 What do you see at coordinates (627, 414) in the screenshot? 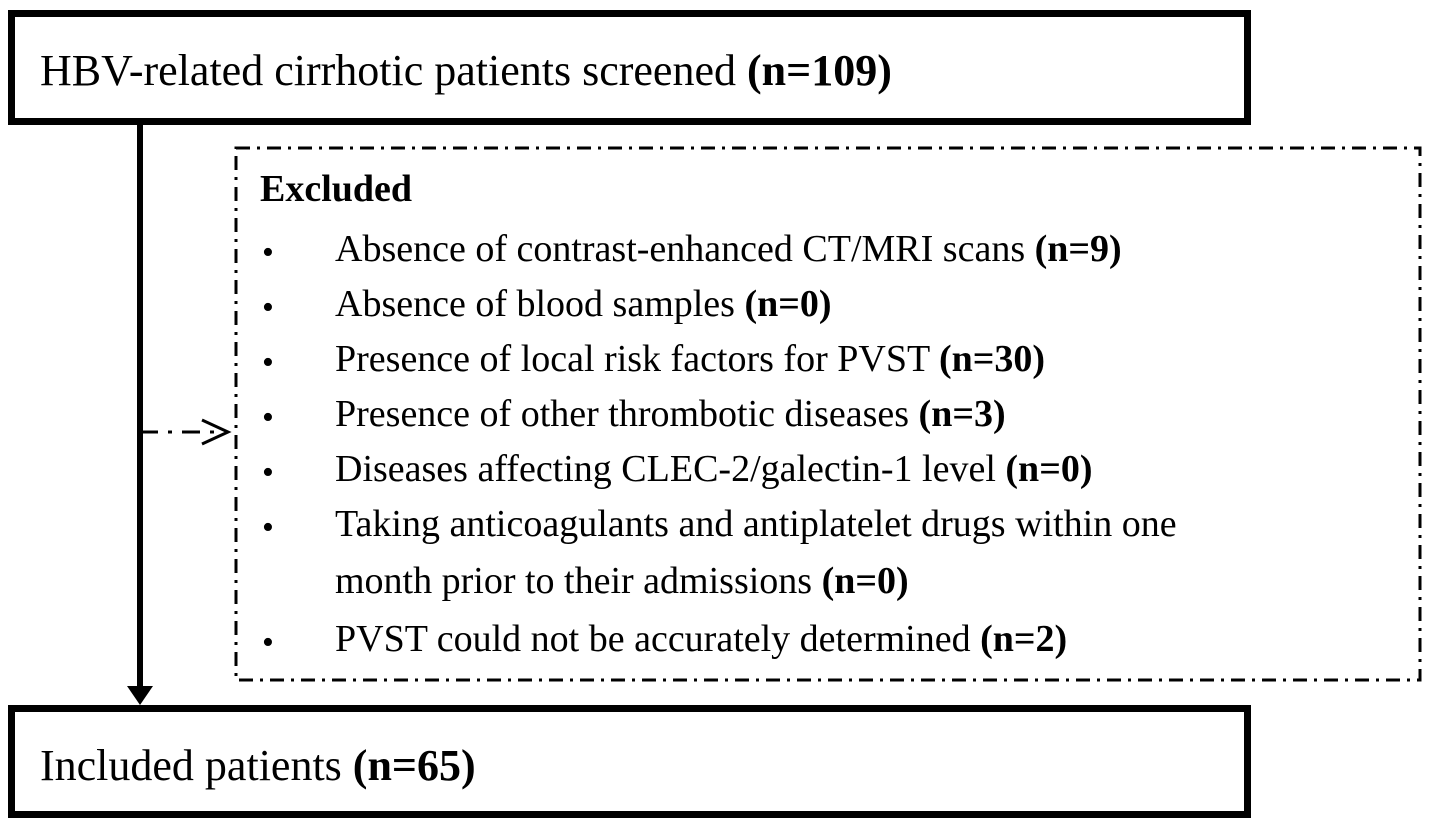
I see `excluded-item-4-text: Presence of other thrombotic diseases` at bounding box center [627, 414].